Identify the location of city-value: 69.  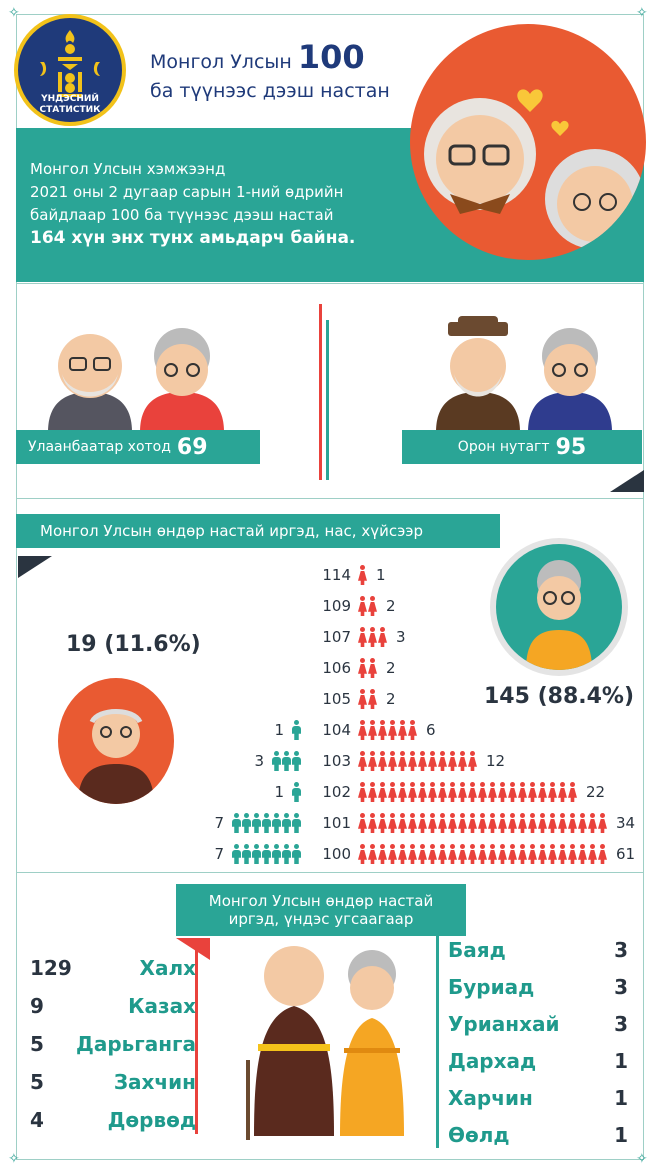
(192, 447).